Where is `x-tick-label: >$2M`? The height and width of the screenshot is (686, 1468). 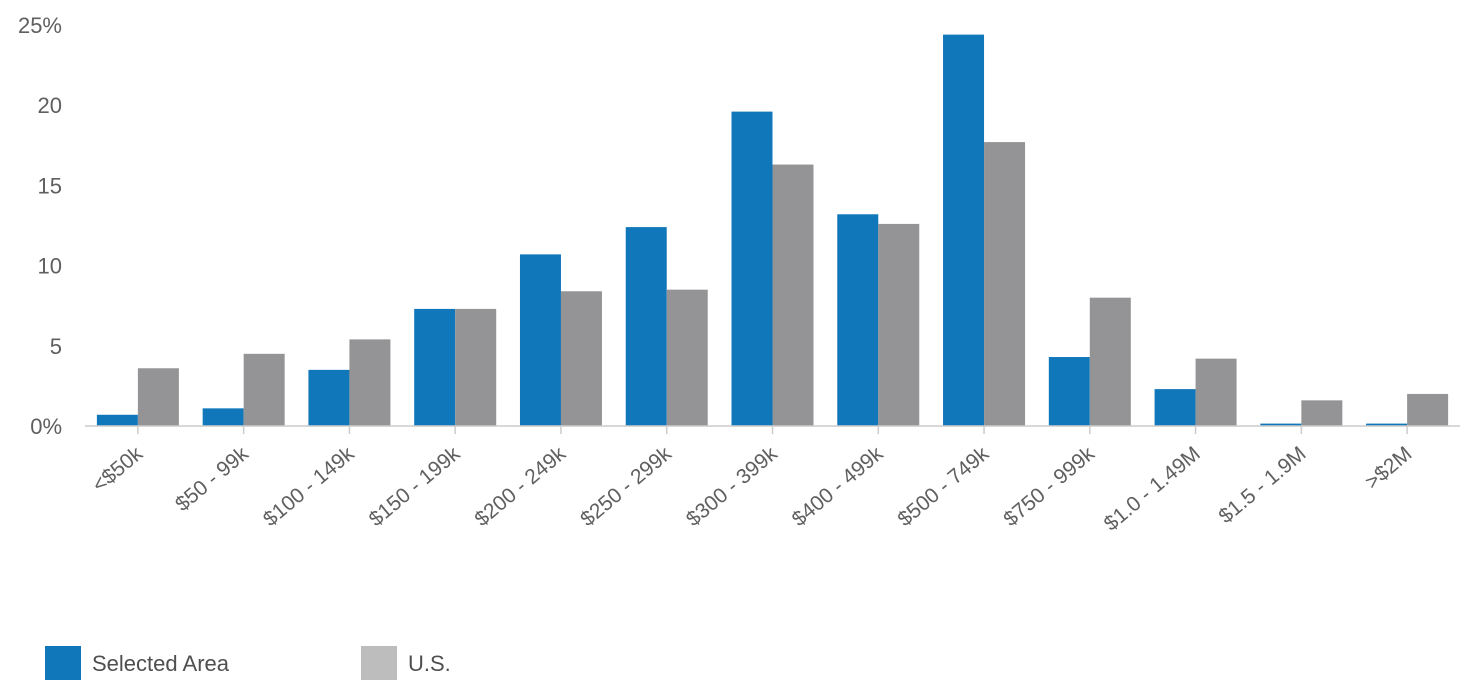
x-tick-label: >$2M is located at coordinates (1388, 468).